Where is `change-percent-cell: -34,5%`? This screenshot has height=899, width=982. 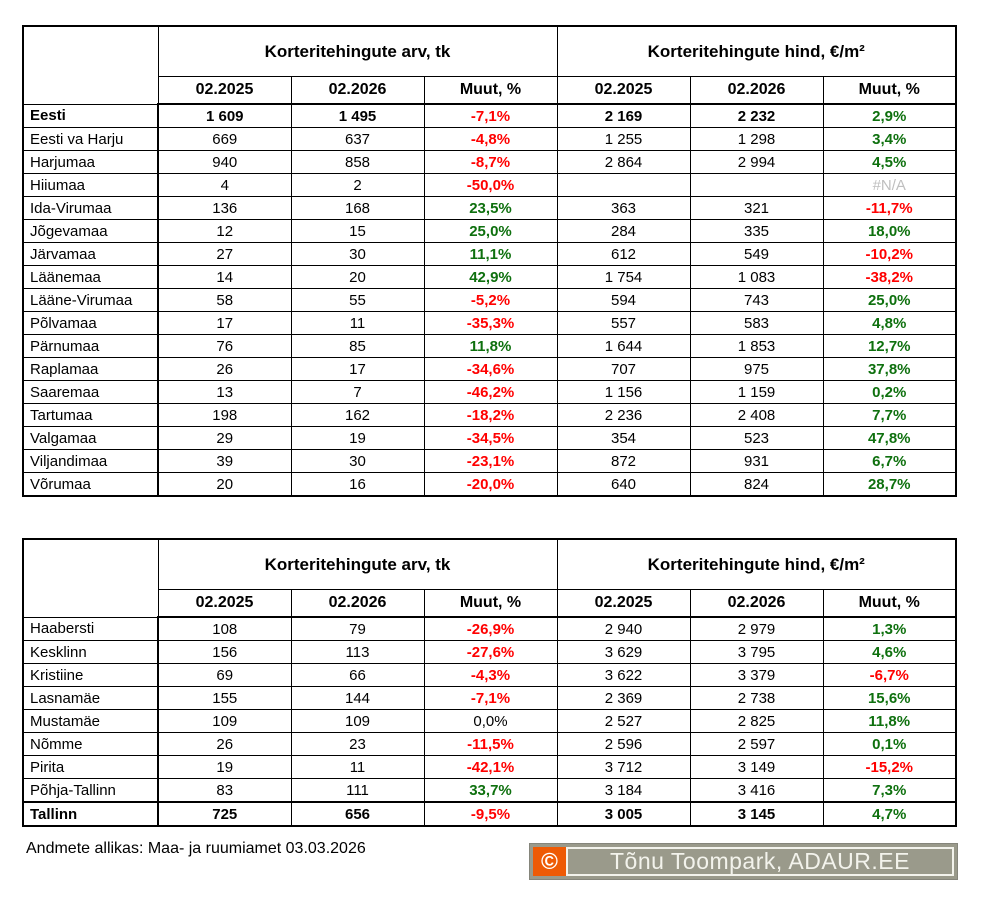 change-percent-cell: -34,5% is located at coordinates (490, 438).